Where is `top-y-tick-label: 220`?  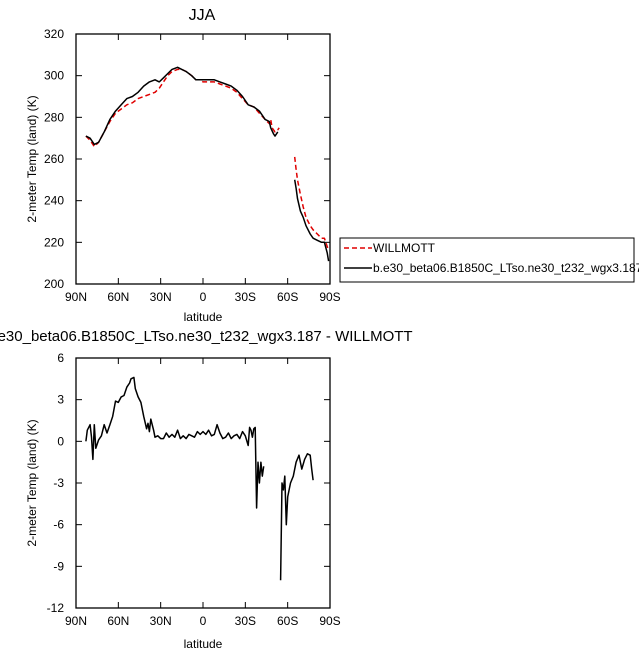
top-y-tick-label: 220 is located at coordinates (54, 242).